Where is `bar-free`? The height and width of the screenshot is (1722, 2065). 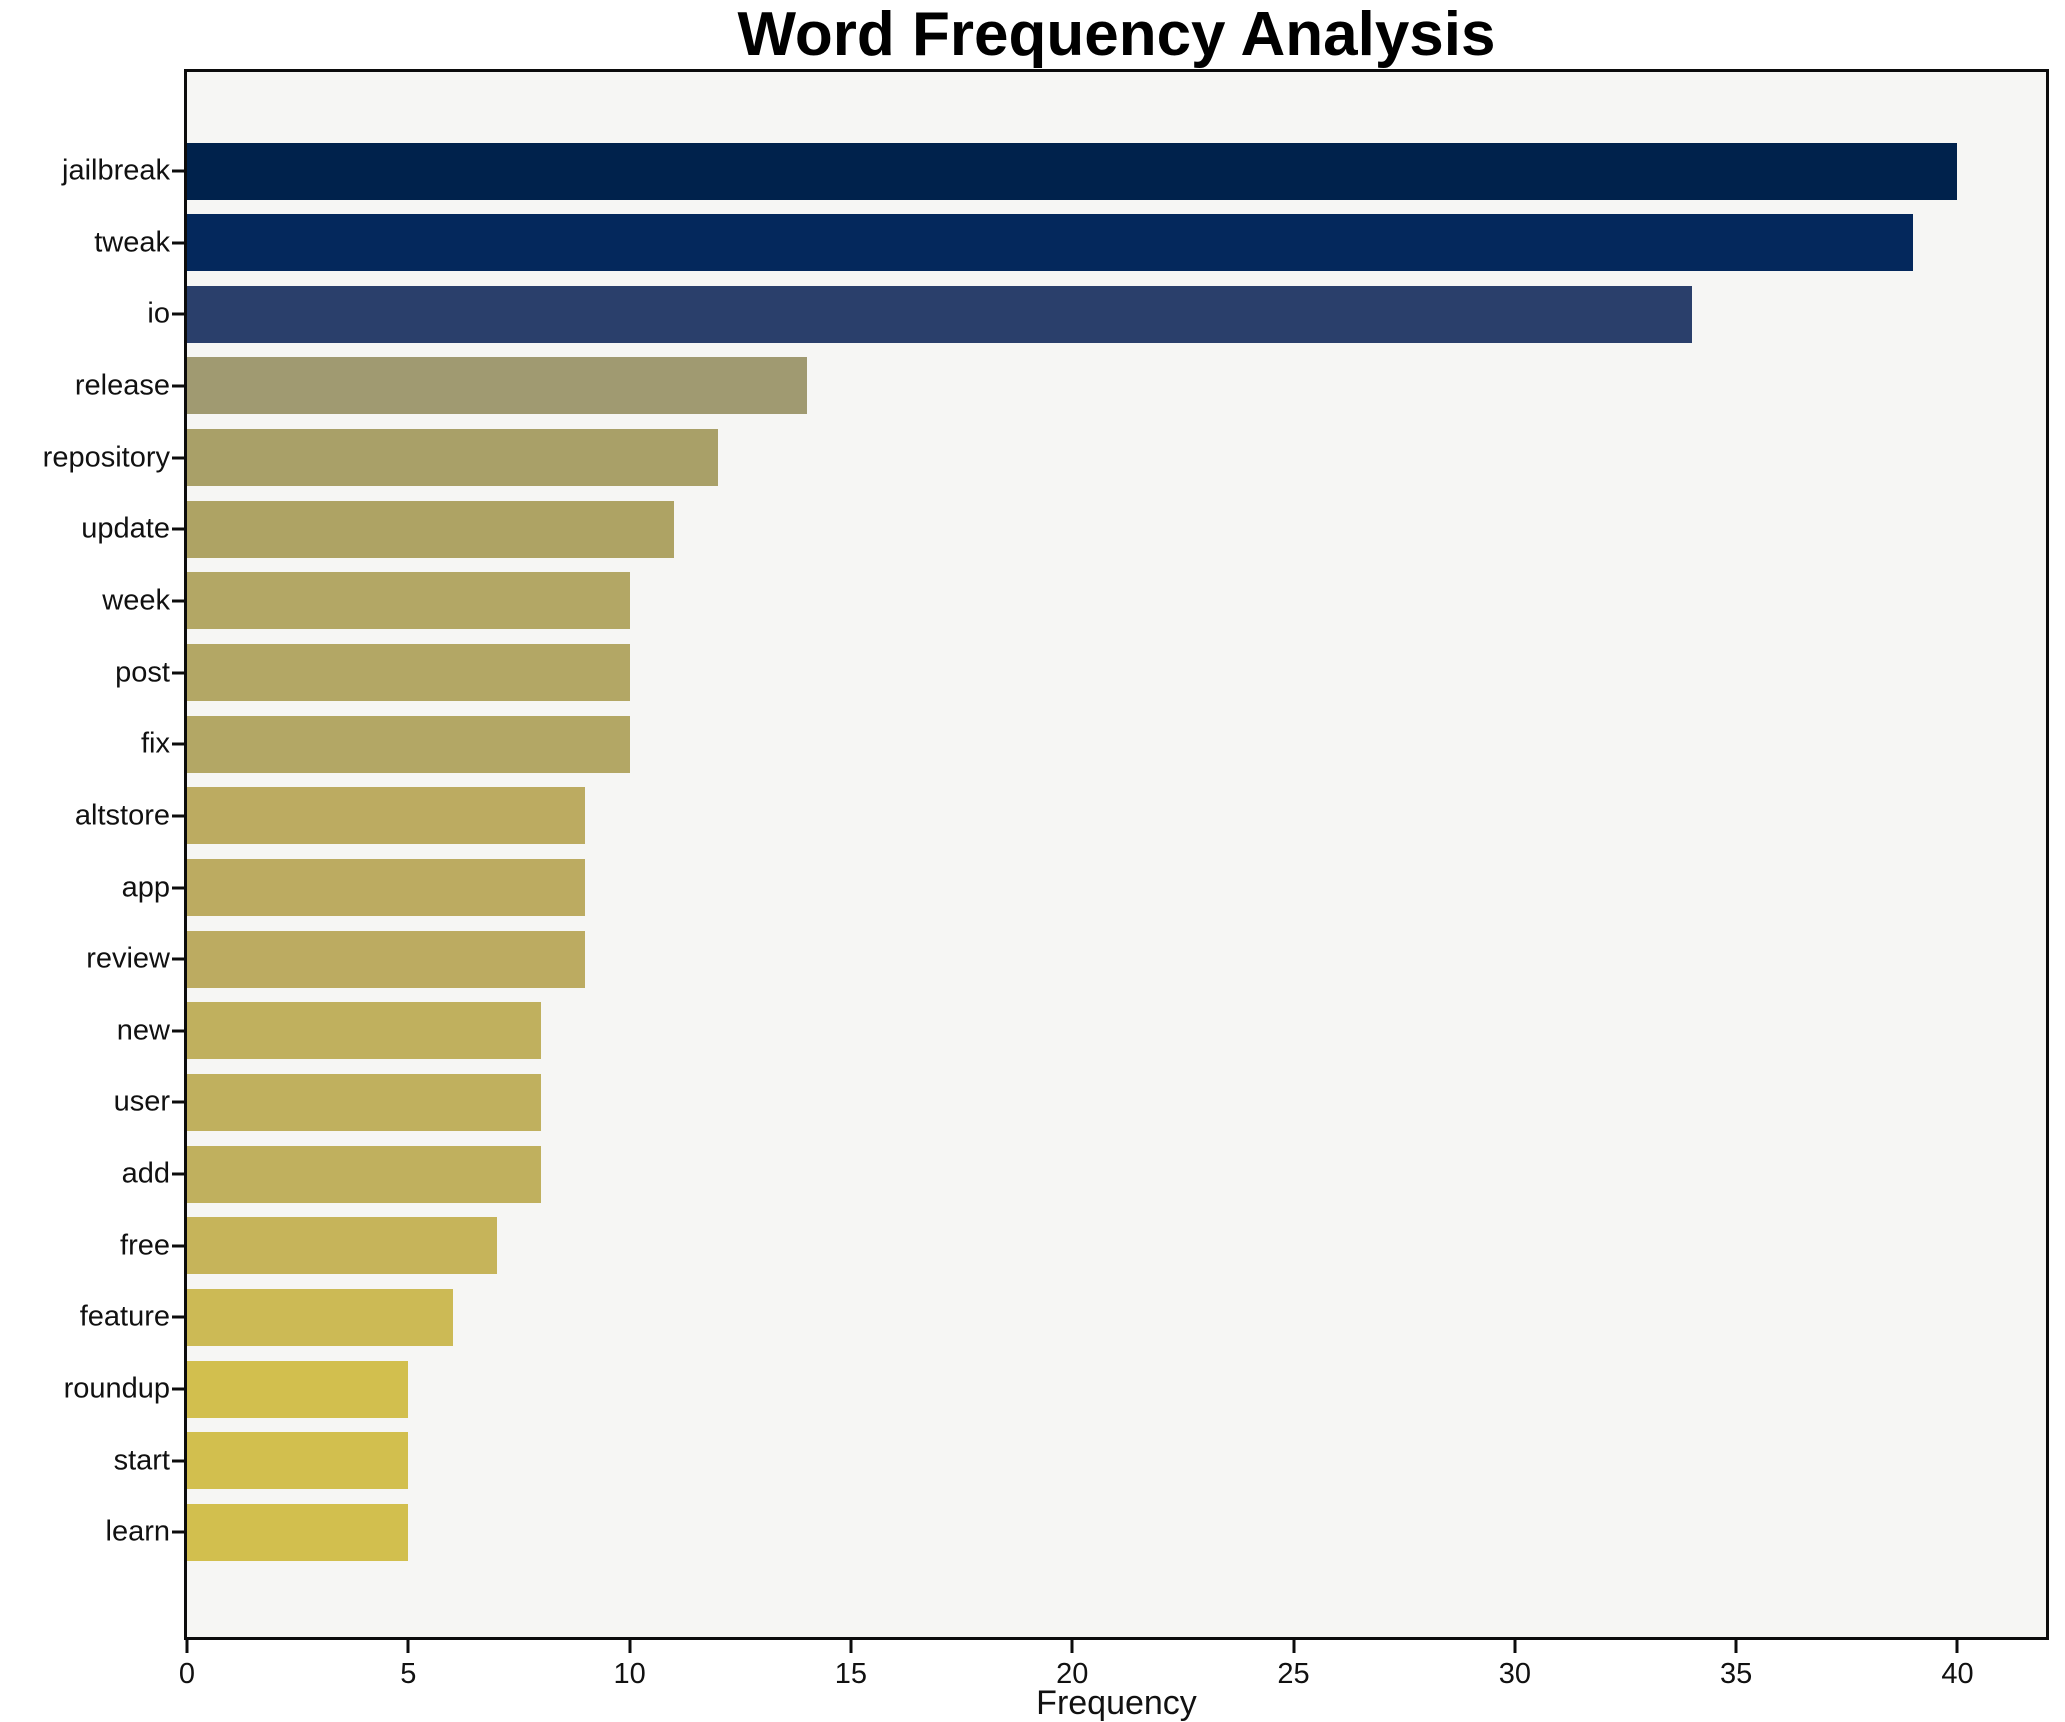
bar-free is located at coordinates (342, 1246).